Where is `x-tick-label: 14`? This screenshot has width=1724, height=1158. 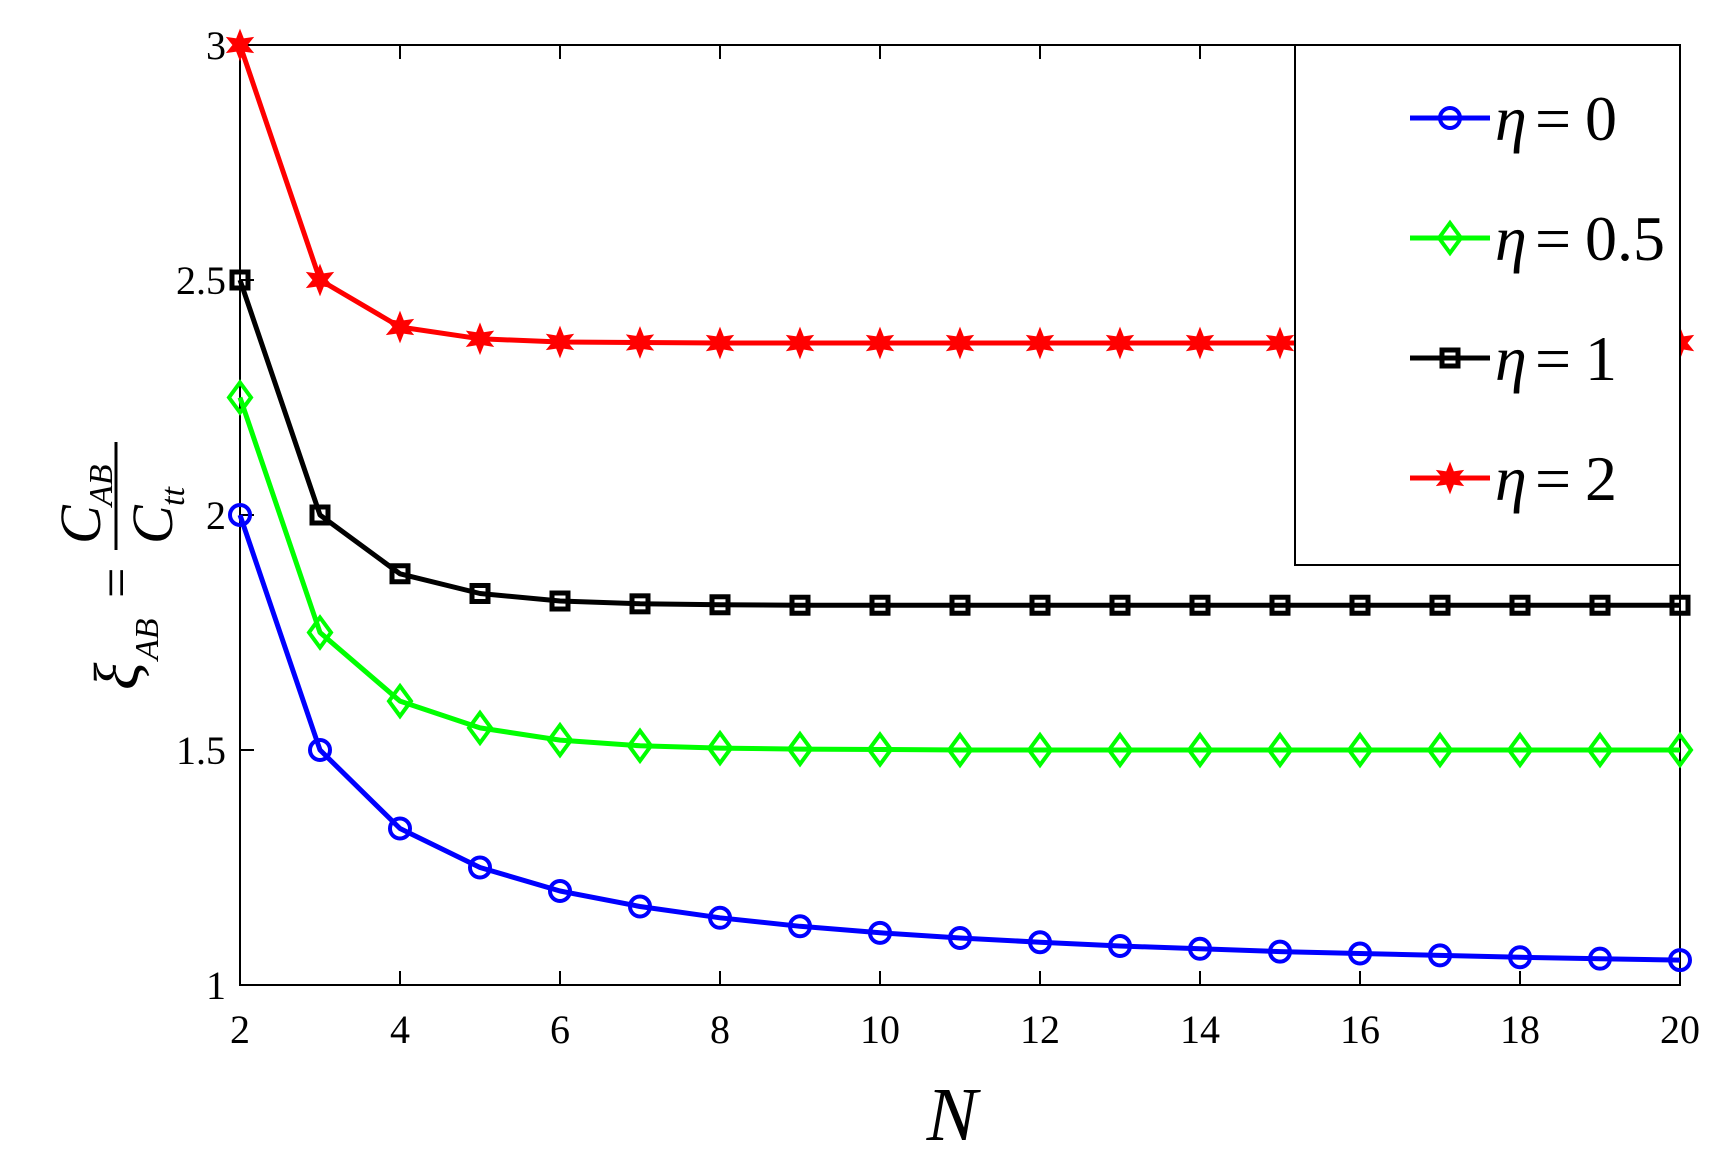
x-tick-label: 14 is located at coordinates (1200, 1029).